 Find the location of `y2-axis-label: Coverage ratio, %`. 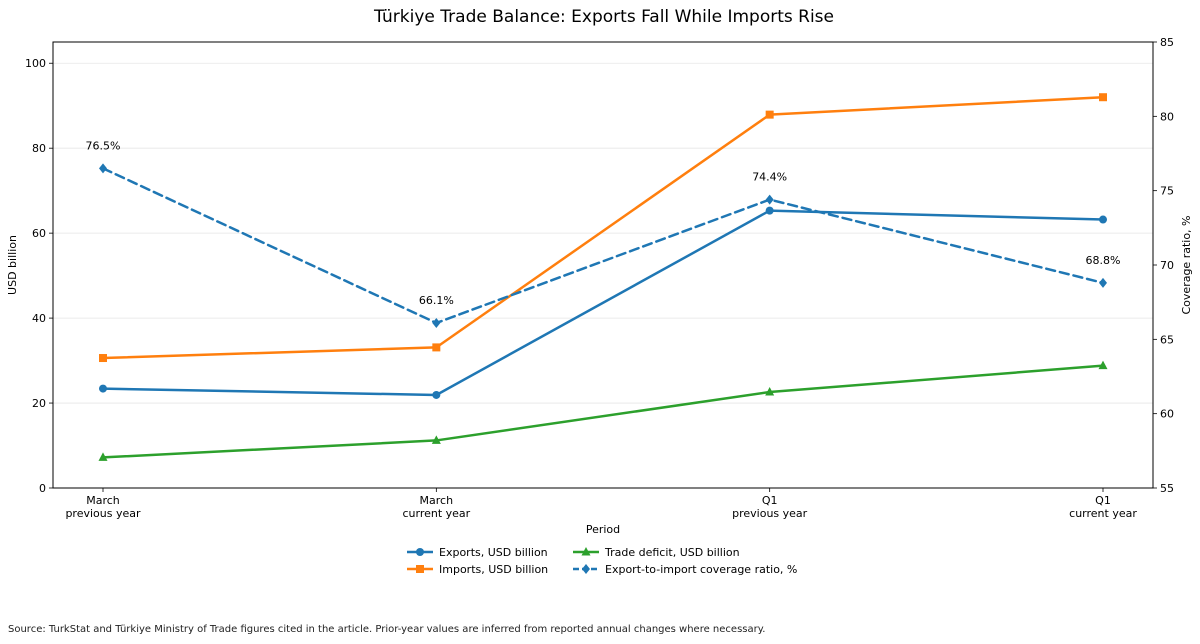

y2-axis-label: Coverage ratio, % is located at coordinates (1186, 264).